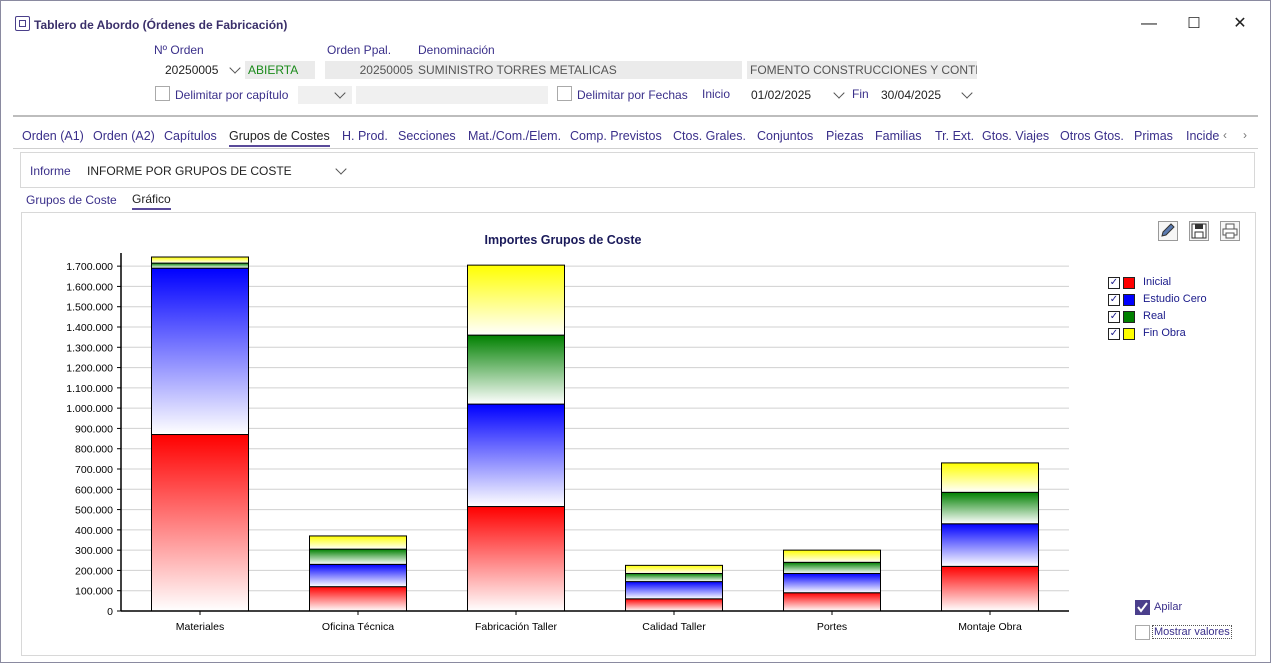 The image size is (1271, 663). What do you see at coordinates (637, 170) in the screenshot?
I see `informe-panel` at bounding box center [637, 170].